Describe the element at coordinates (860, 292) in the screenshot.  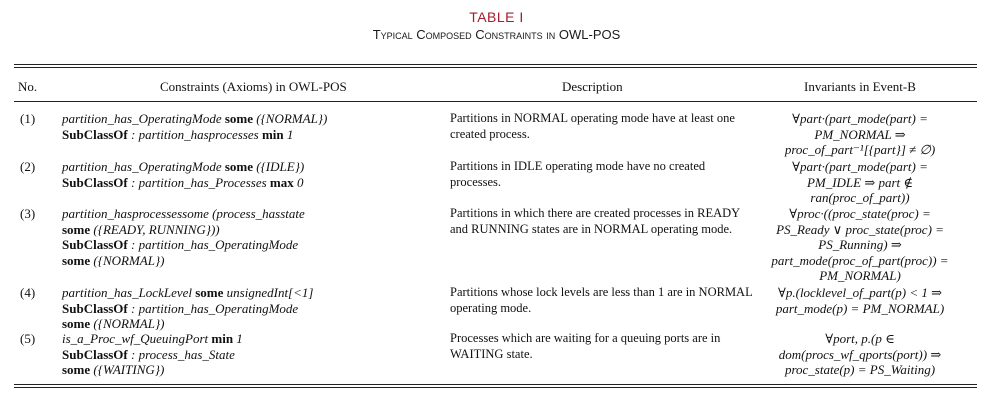
I see `invariant-line: ∀p.(locklevel_of_part(p) < 1 ⇒` at that location.